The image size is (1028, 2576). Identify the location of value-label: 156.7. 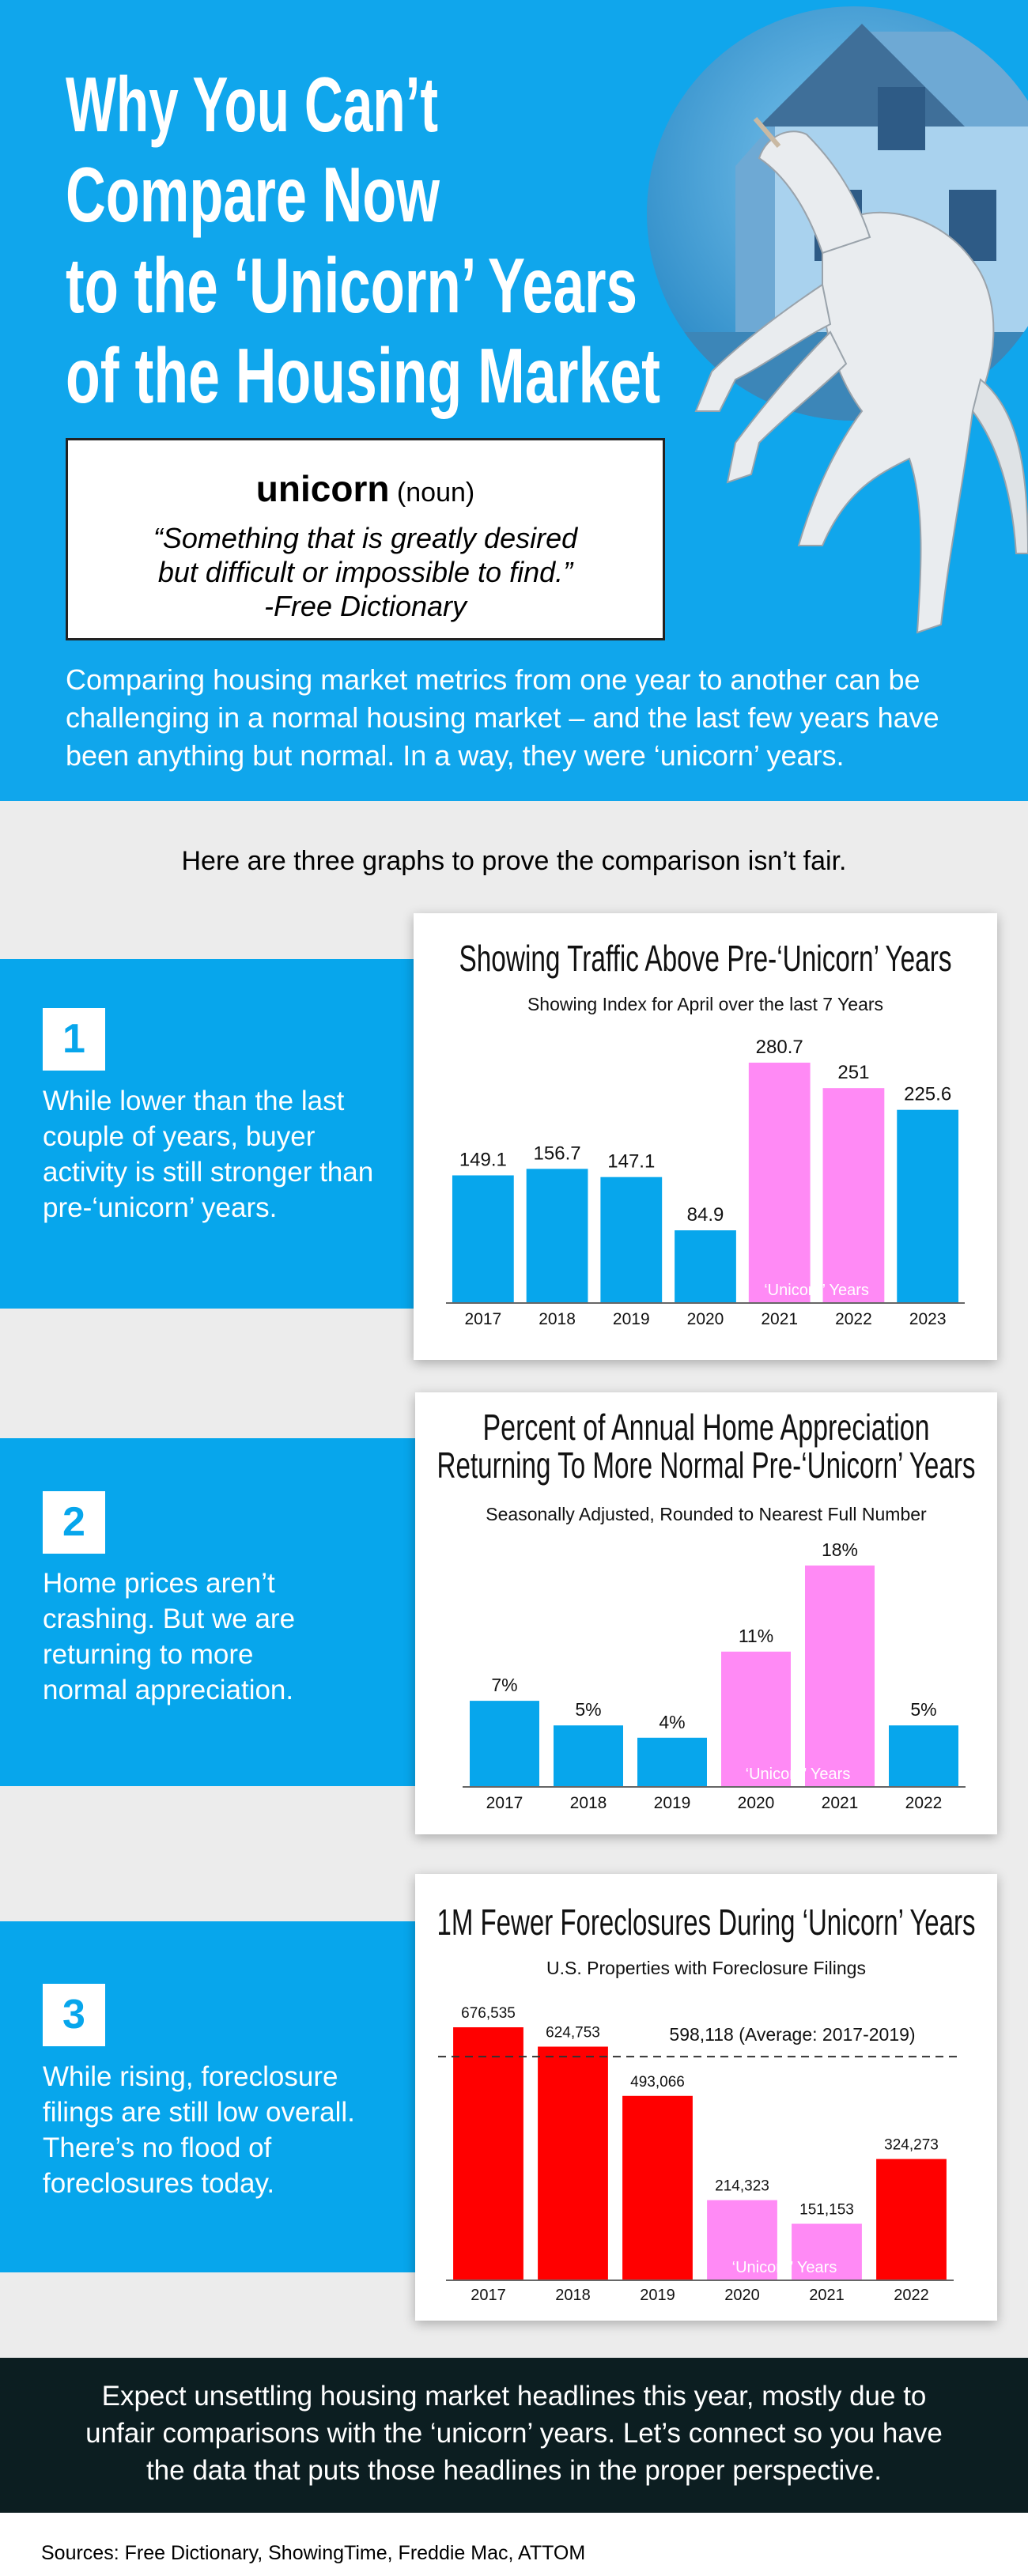
(557, 1153).